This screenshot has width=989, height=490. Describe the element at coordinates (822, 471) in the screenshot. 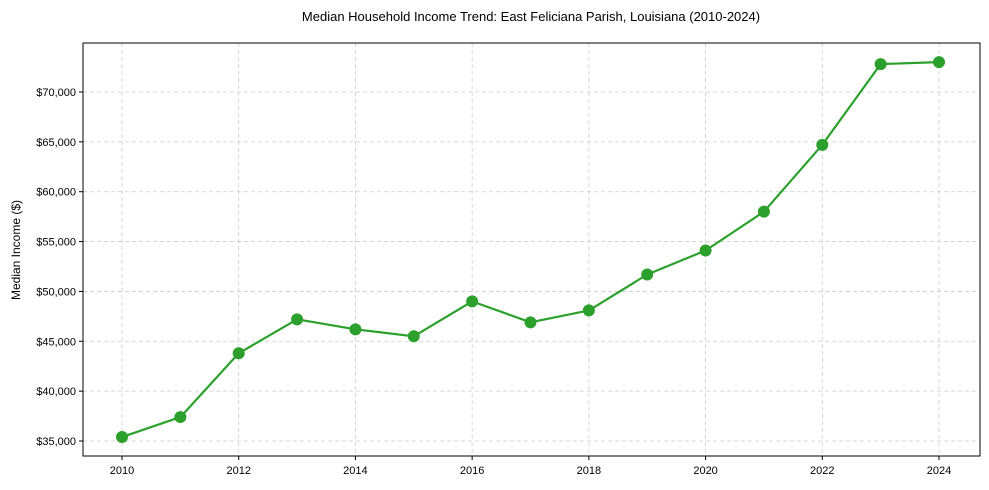

I see `x-tick-label: 2022` at that location.